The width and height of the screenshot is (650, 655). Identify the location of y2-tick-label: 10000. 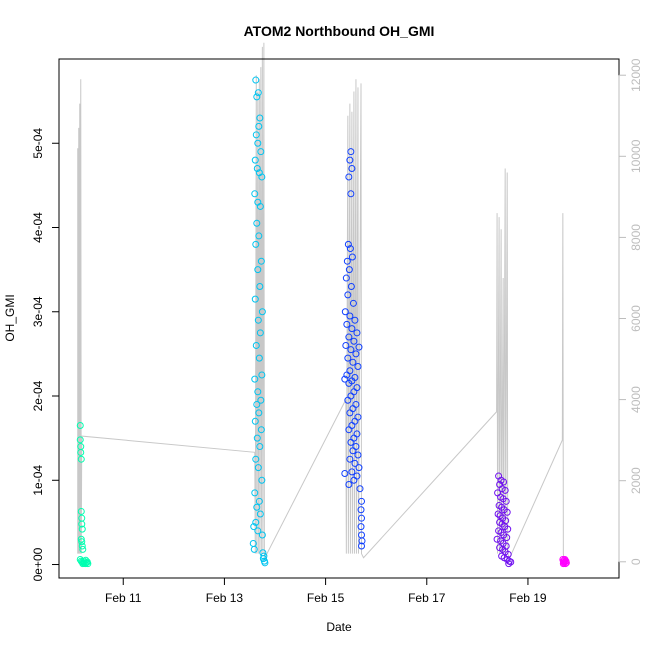
(636, 156).